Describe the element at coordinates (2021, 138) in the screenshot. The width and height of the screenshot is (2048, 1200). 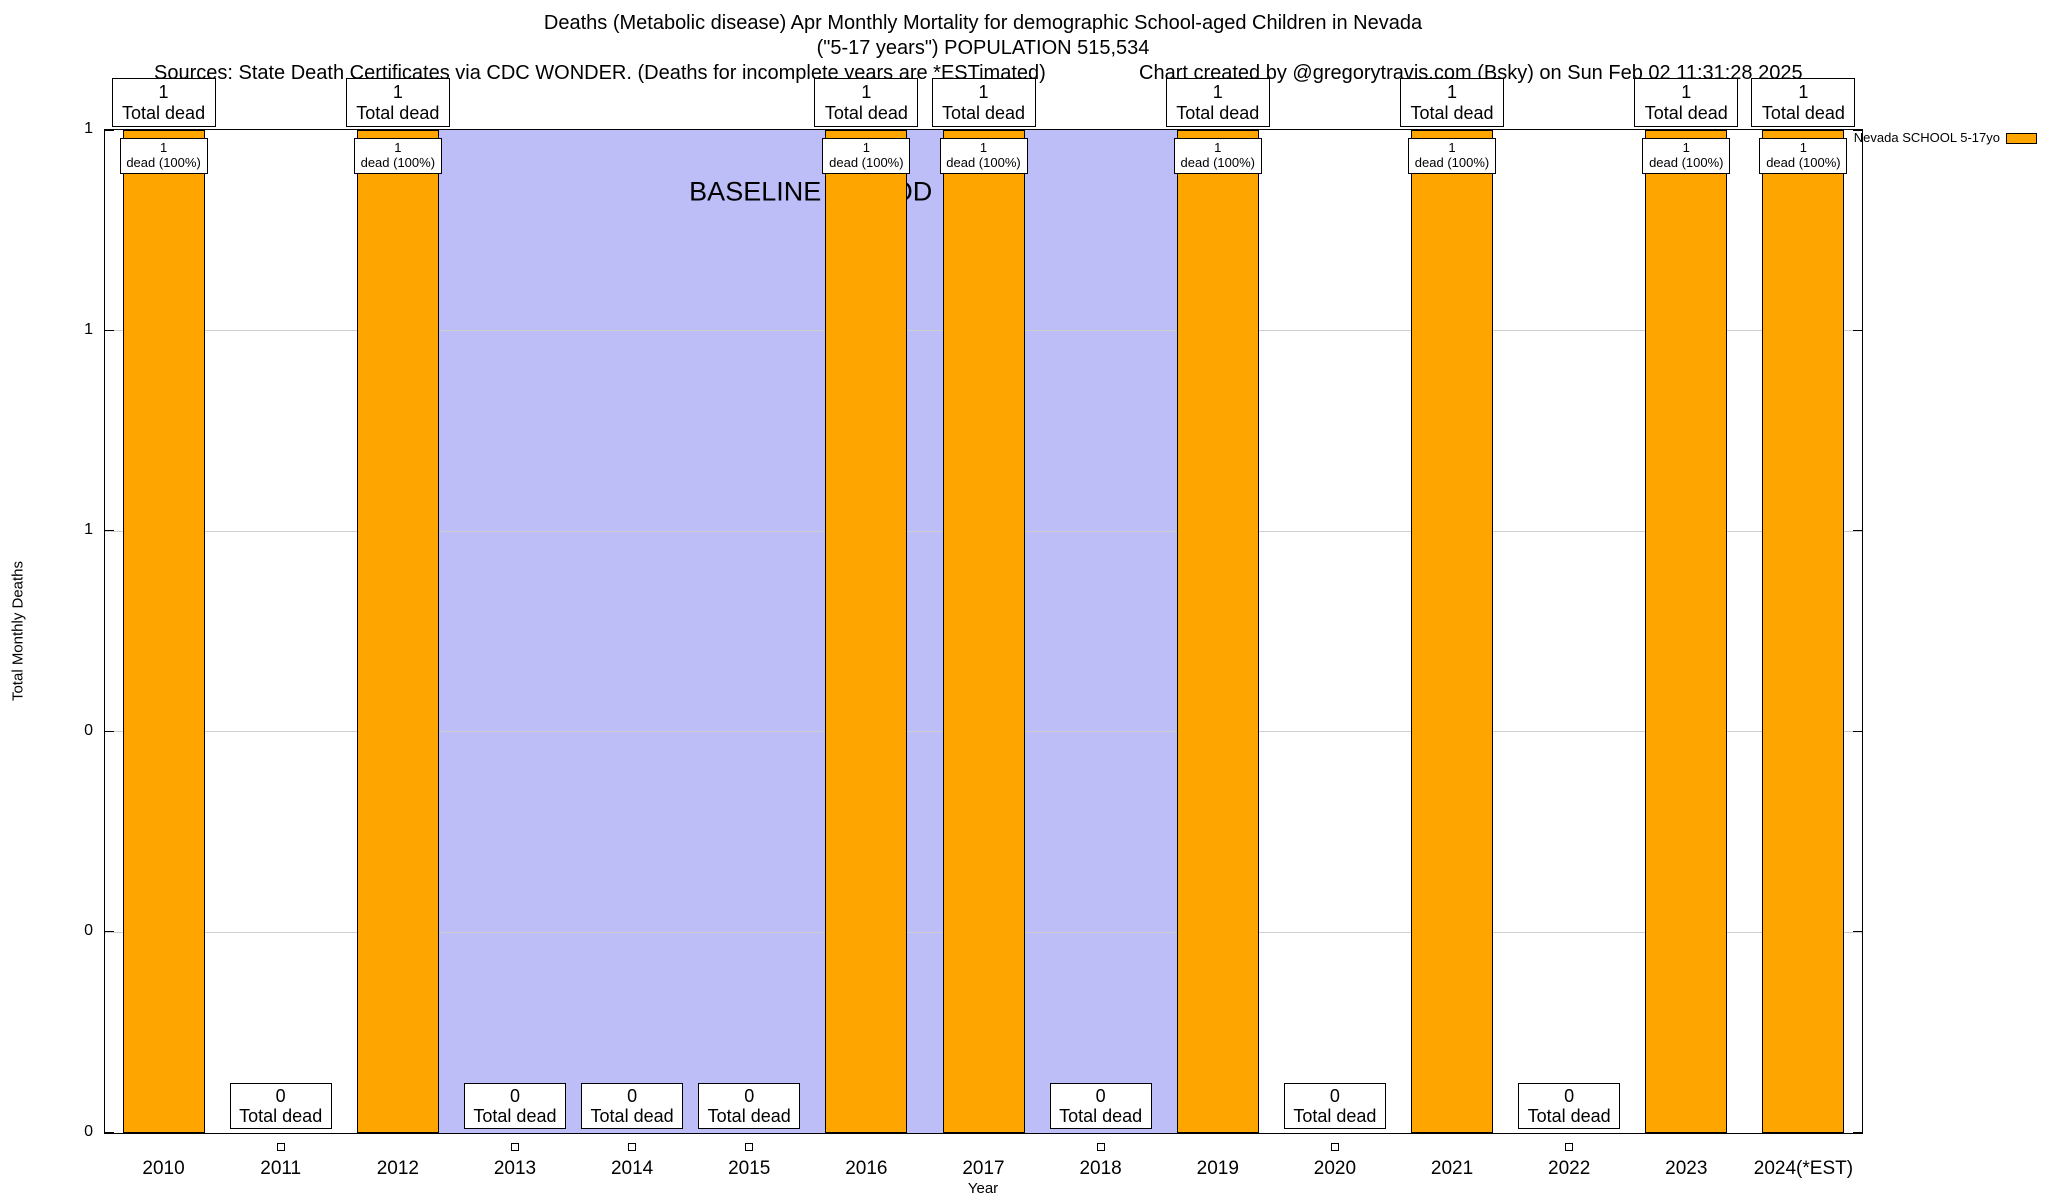
I see `legend-swatch` at that location.